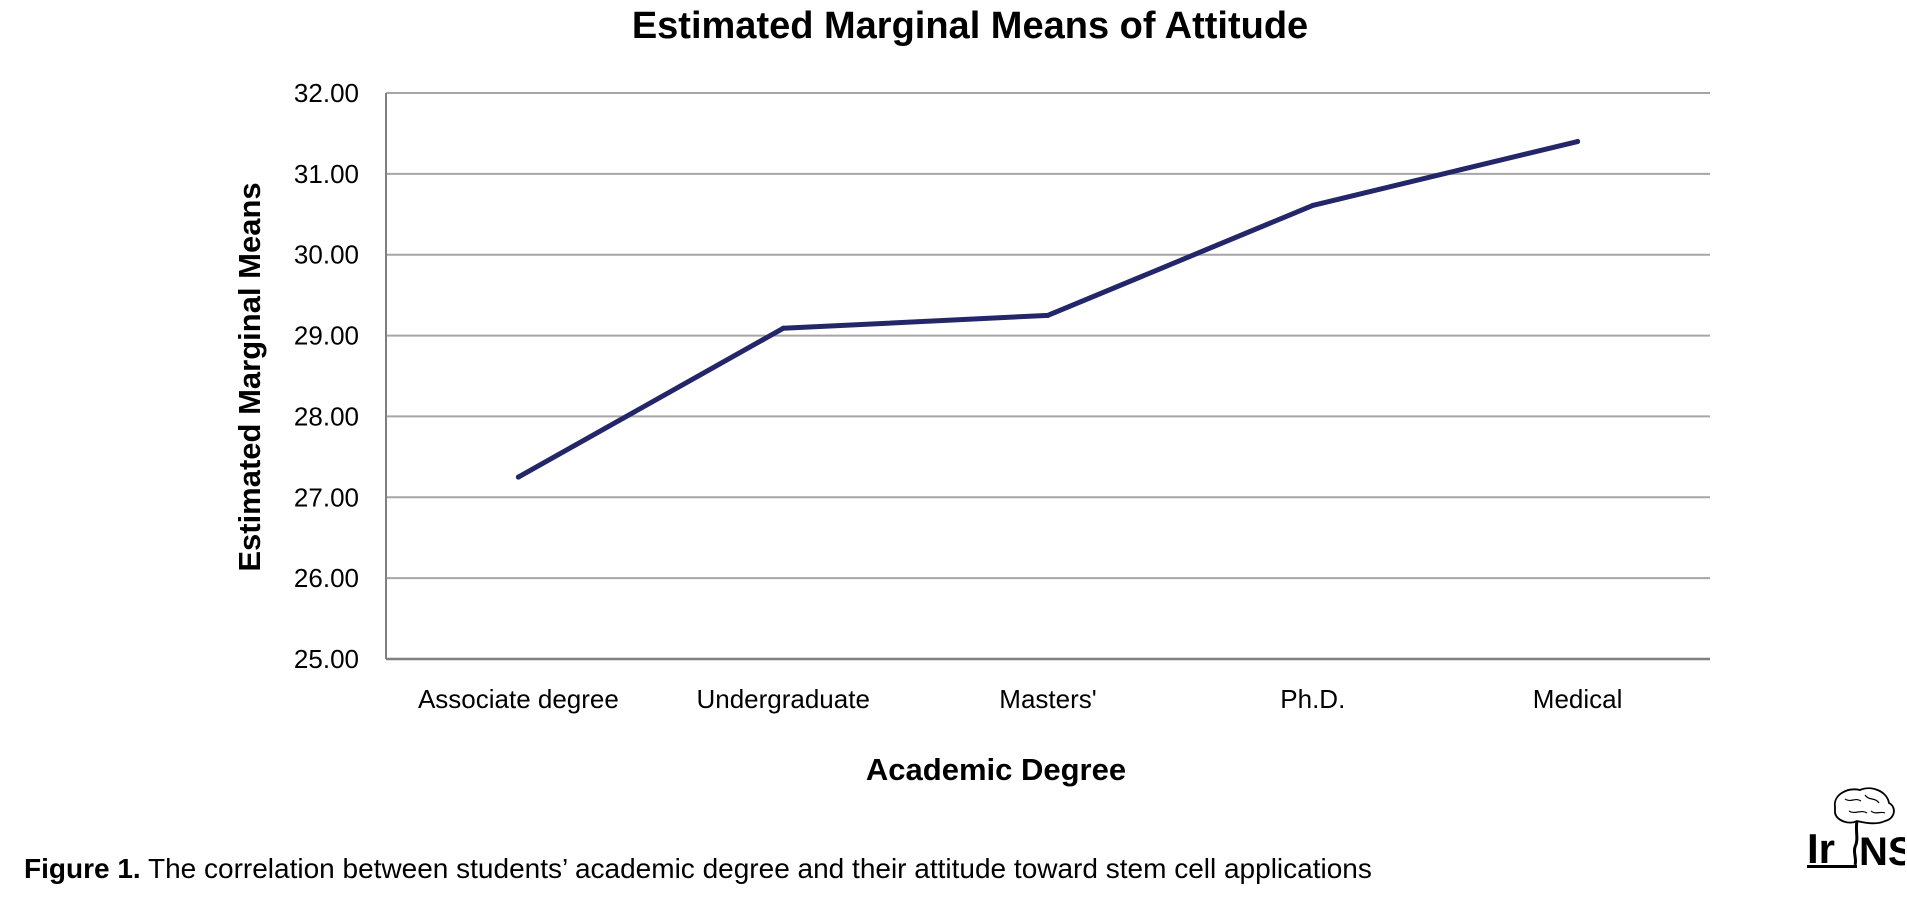 Image resolution: width=1907 pixels, height=918 pixels. I want to click on svg-text: Ir, so click(1821, 847).